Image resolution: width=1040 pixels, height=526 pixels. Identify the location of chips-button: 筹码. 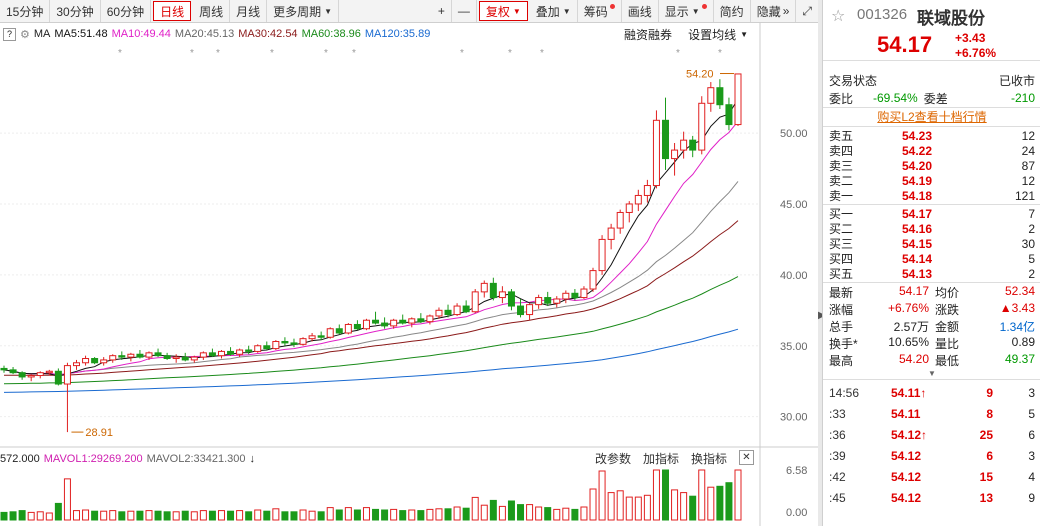
(600, 11).